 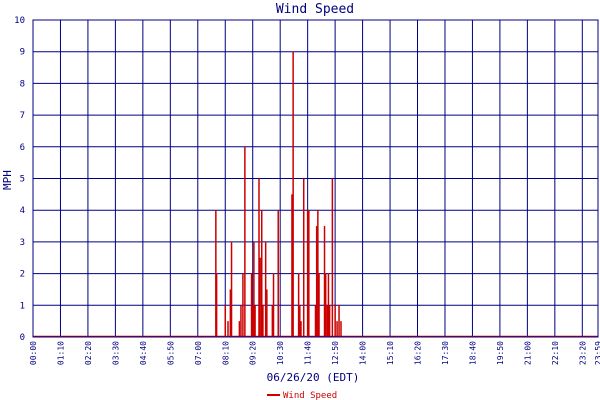 I want to click on y-tick-label: 5, so click(x=22, y=180).